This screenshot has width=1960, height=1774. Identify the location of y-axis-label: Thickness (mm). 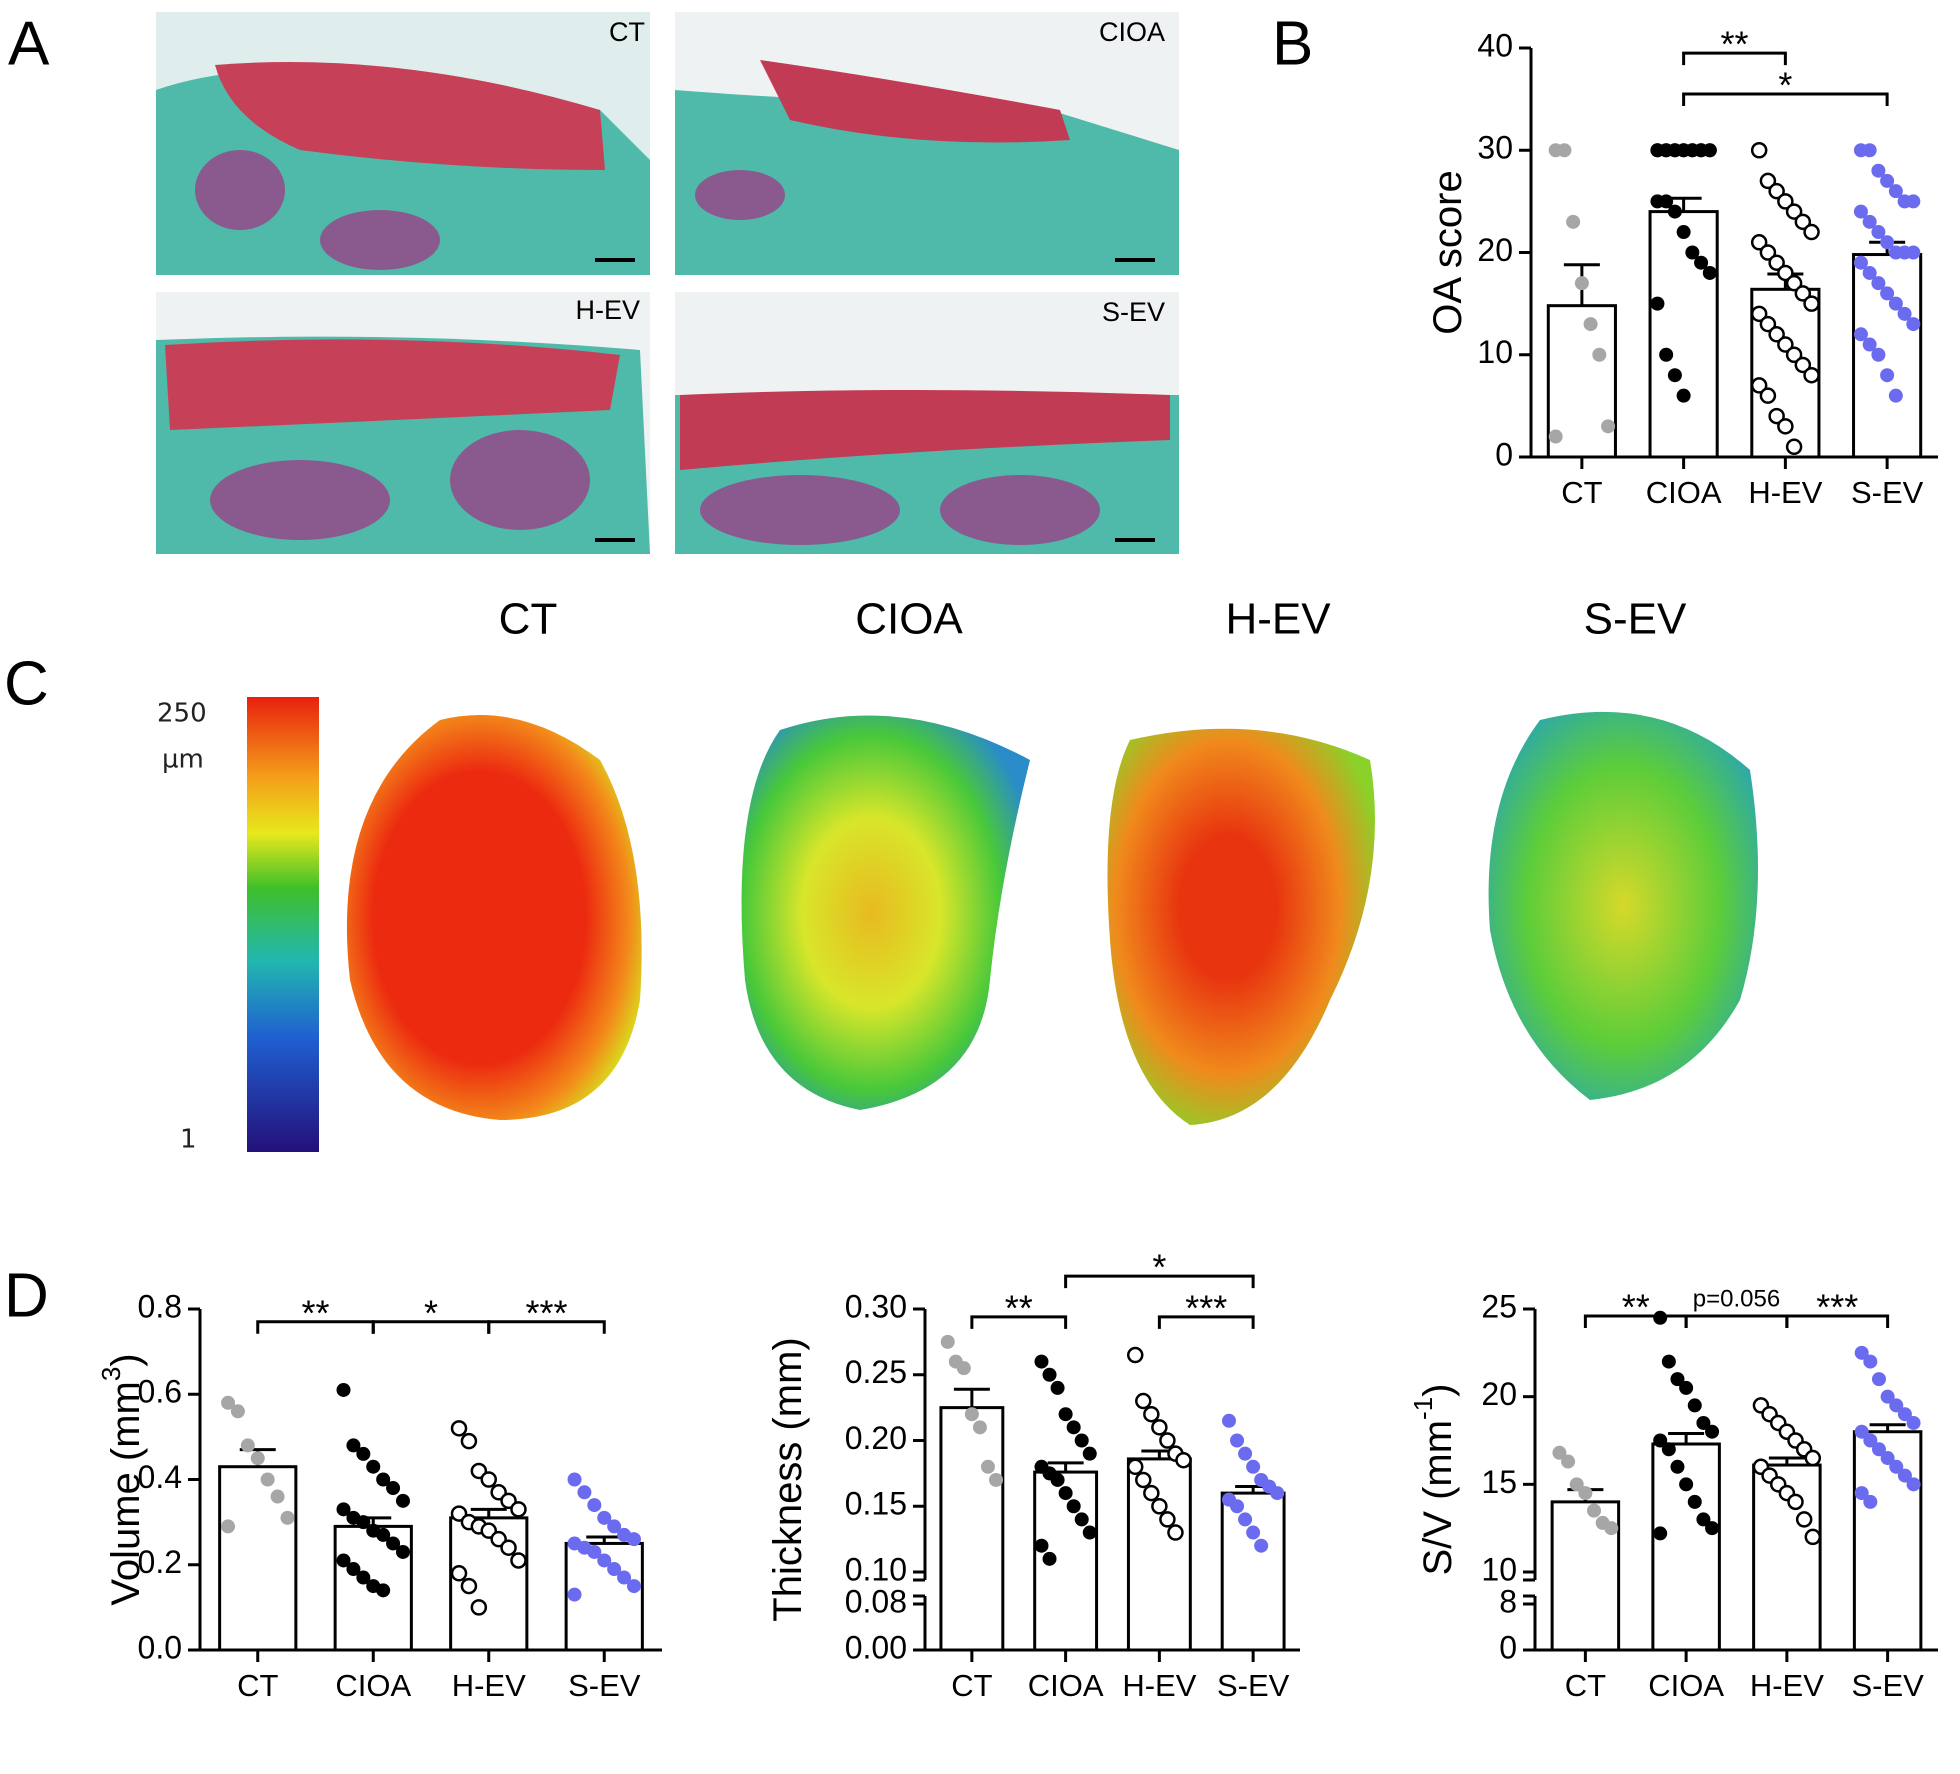
(788, 1479).